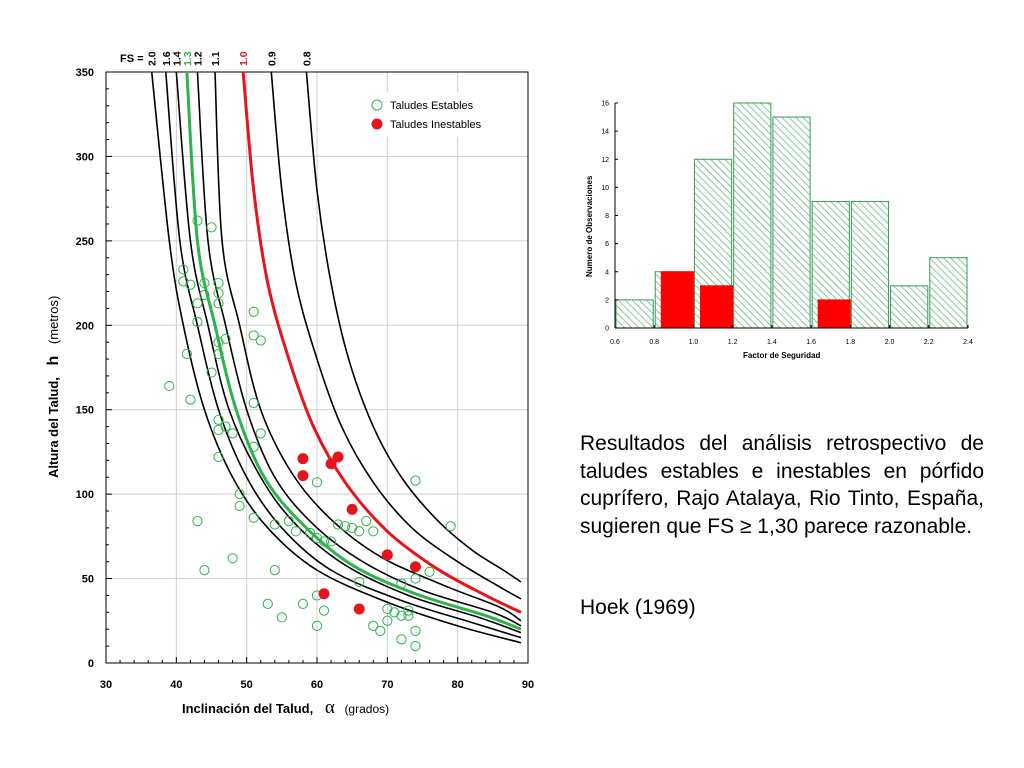 Image resolution: width=1024 pixels, height=768 pixels. I want to click on fs-label-0-8: 0.8, so click(307, 58).